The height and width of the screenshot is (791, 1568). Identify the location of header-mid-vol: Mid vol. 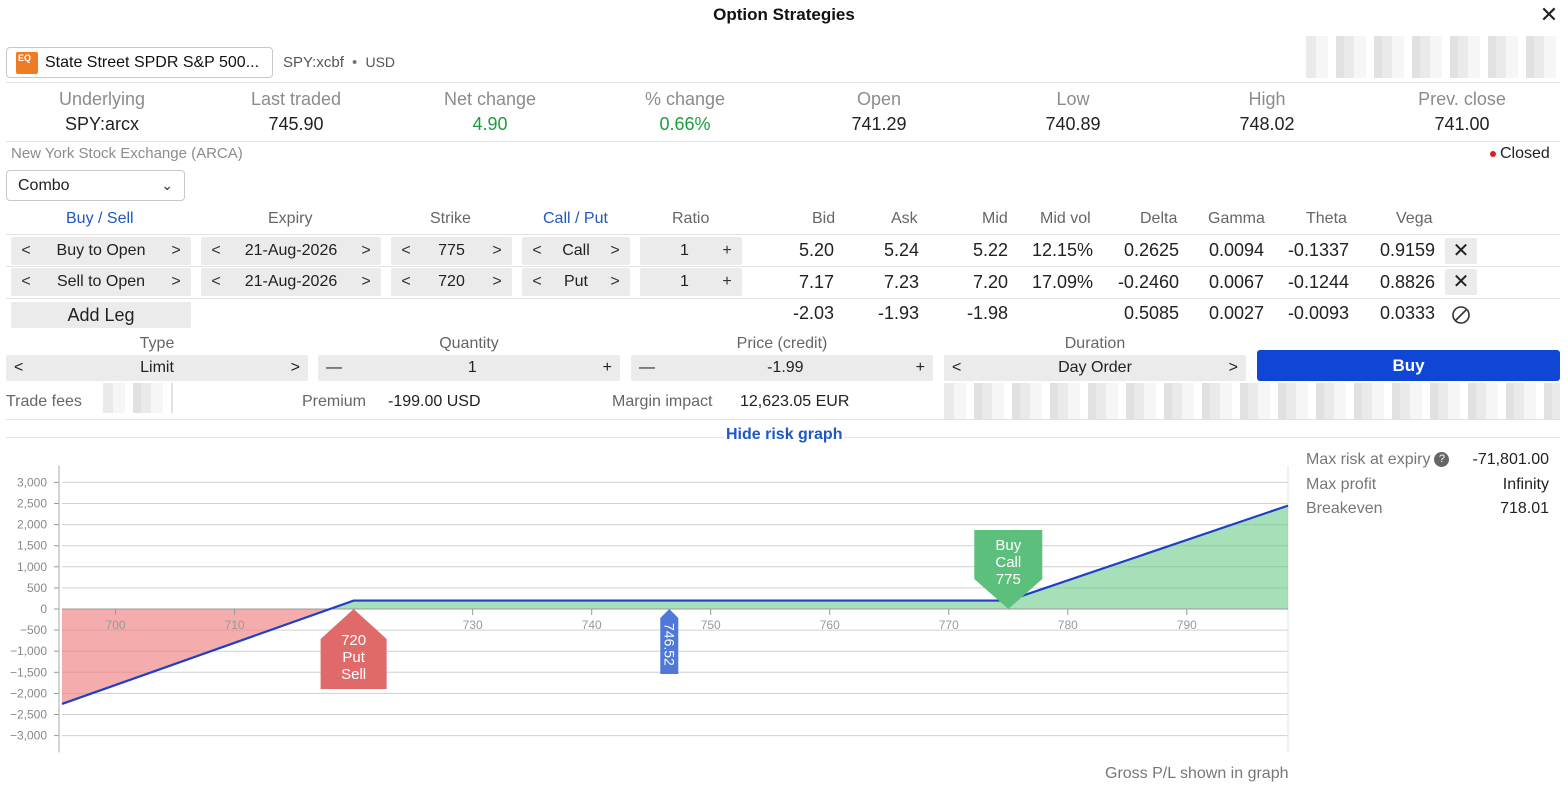
(1065, 218).